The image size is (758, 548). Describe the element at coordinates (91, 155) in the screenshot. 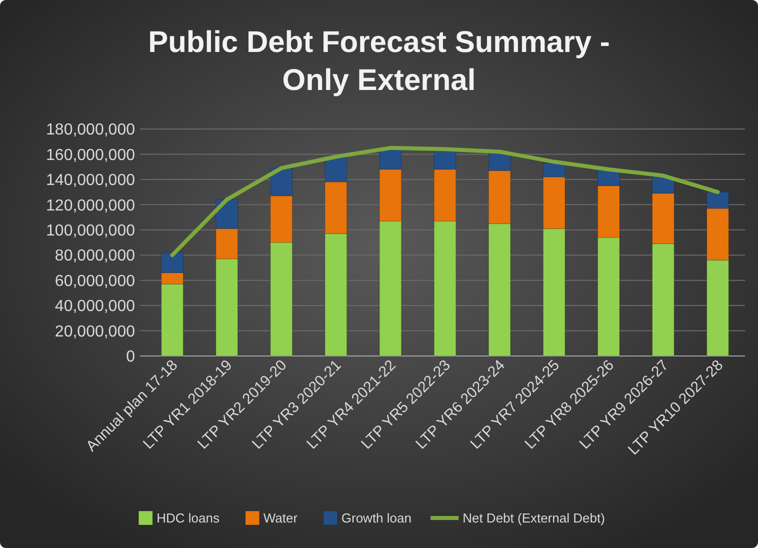

I see `y-tick-label: 160,000,000` at that location.